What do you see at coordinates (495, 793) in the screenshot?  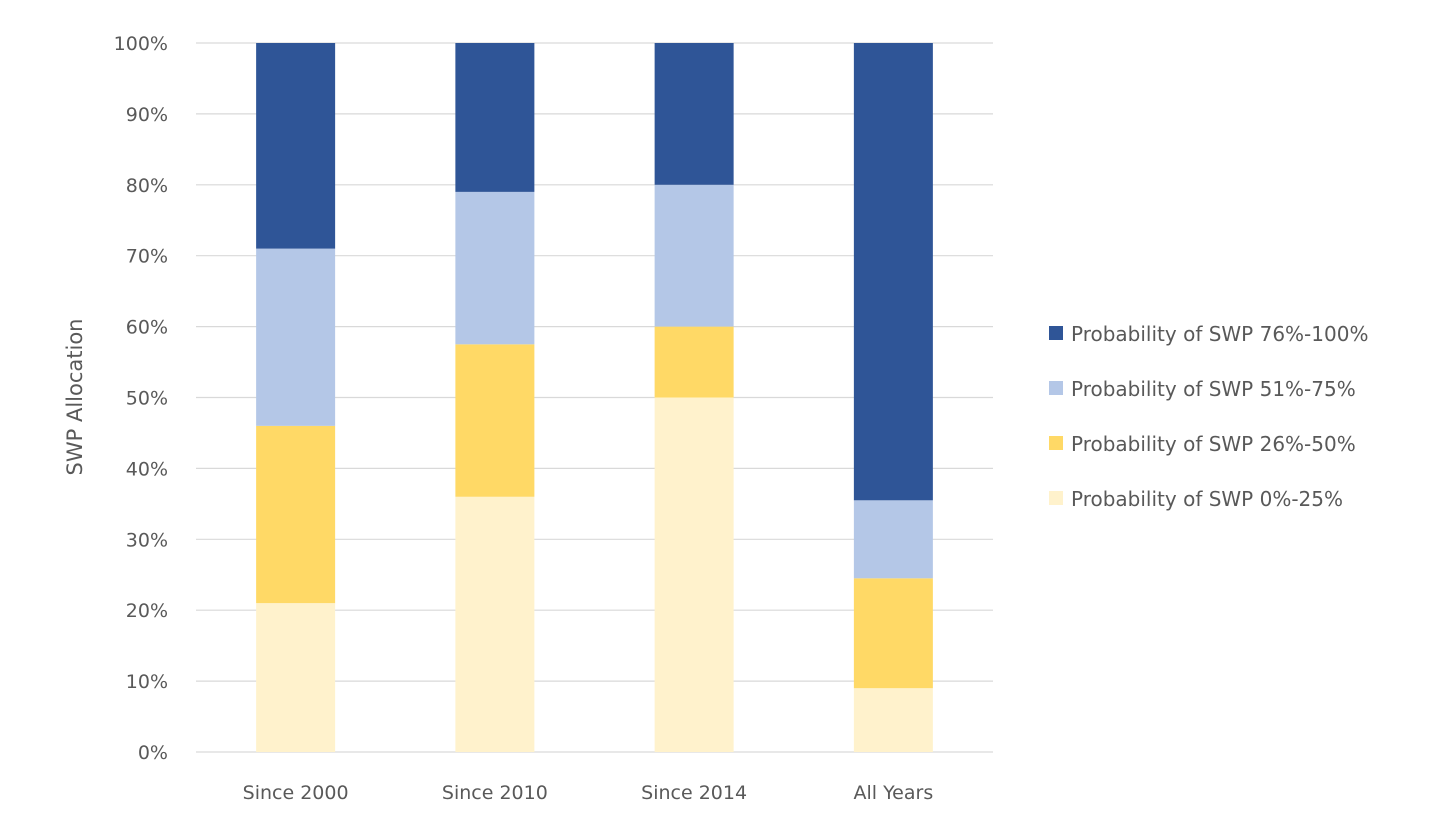 I see `x-tick-label: Since 2010` at bounding box center [495, 793].